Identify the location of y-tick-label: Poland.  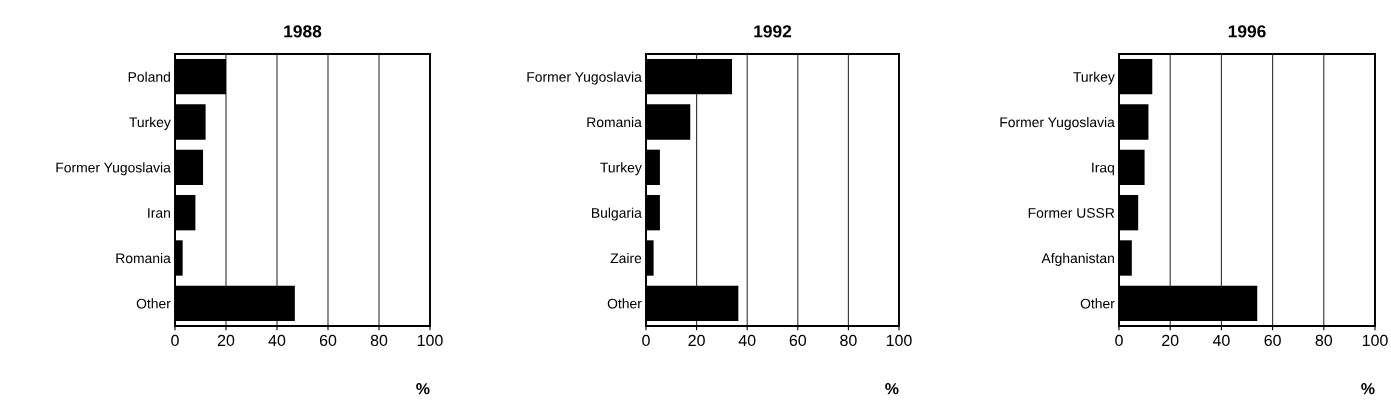
(149, 76).